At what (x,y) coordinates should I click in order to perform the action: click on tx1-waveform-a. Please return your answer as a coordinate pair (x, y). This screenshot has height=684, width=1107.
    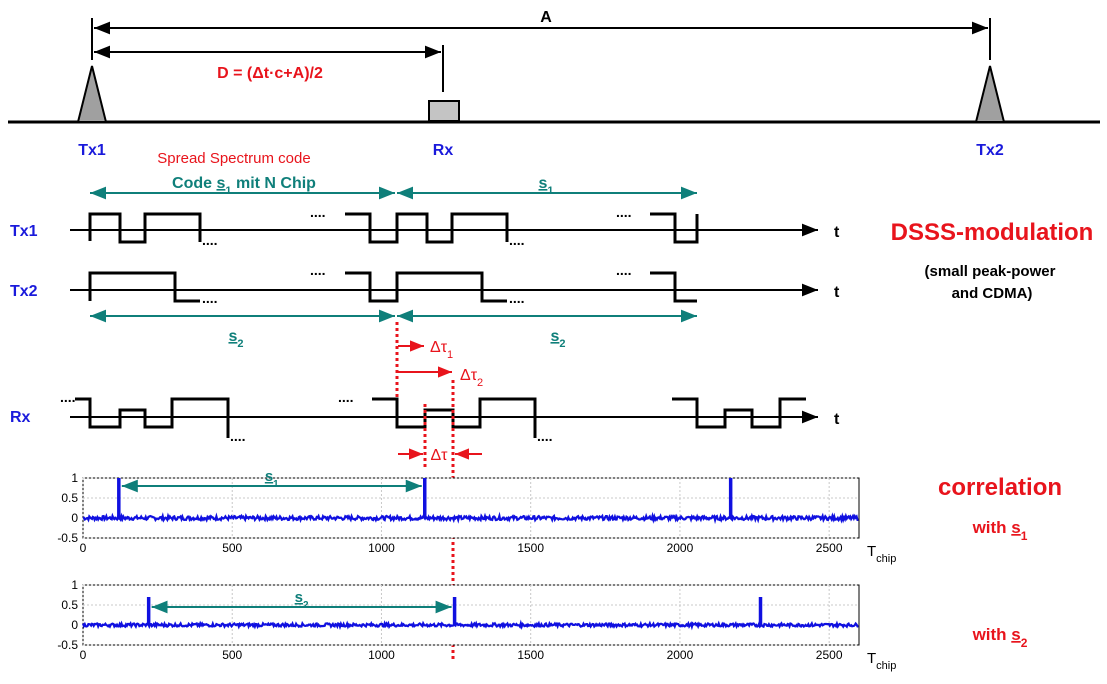
    Looking at the image, I should click on (145, 228).